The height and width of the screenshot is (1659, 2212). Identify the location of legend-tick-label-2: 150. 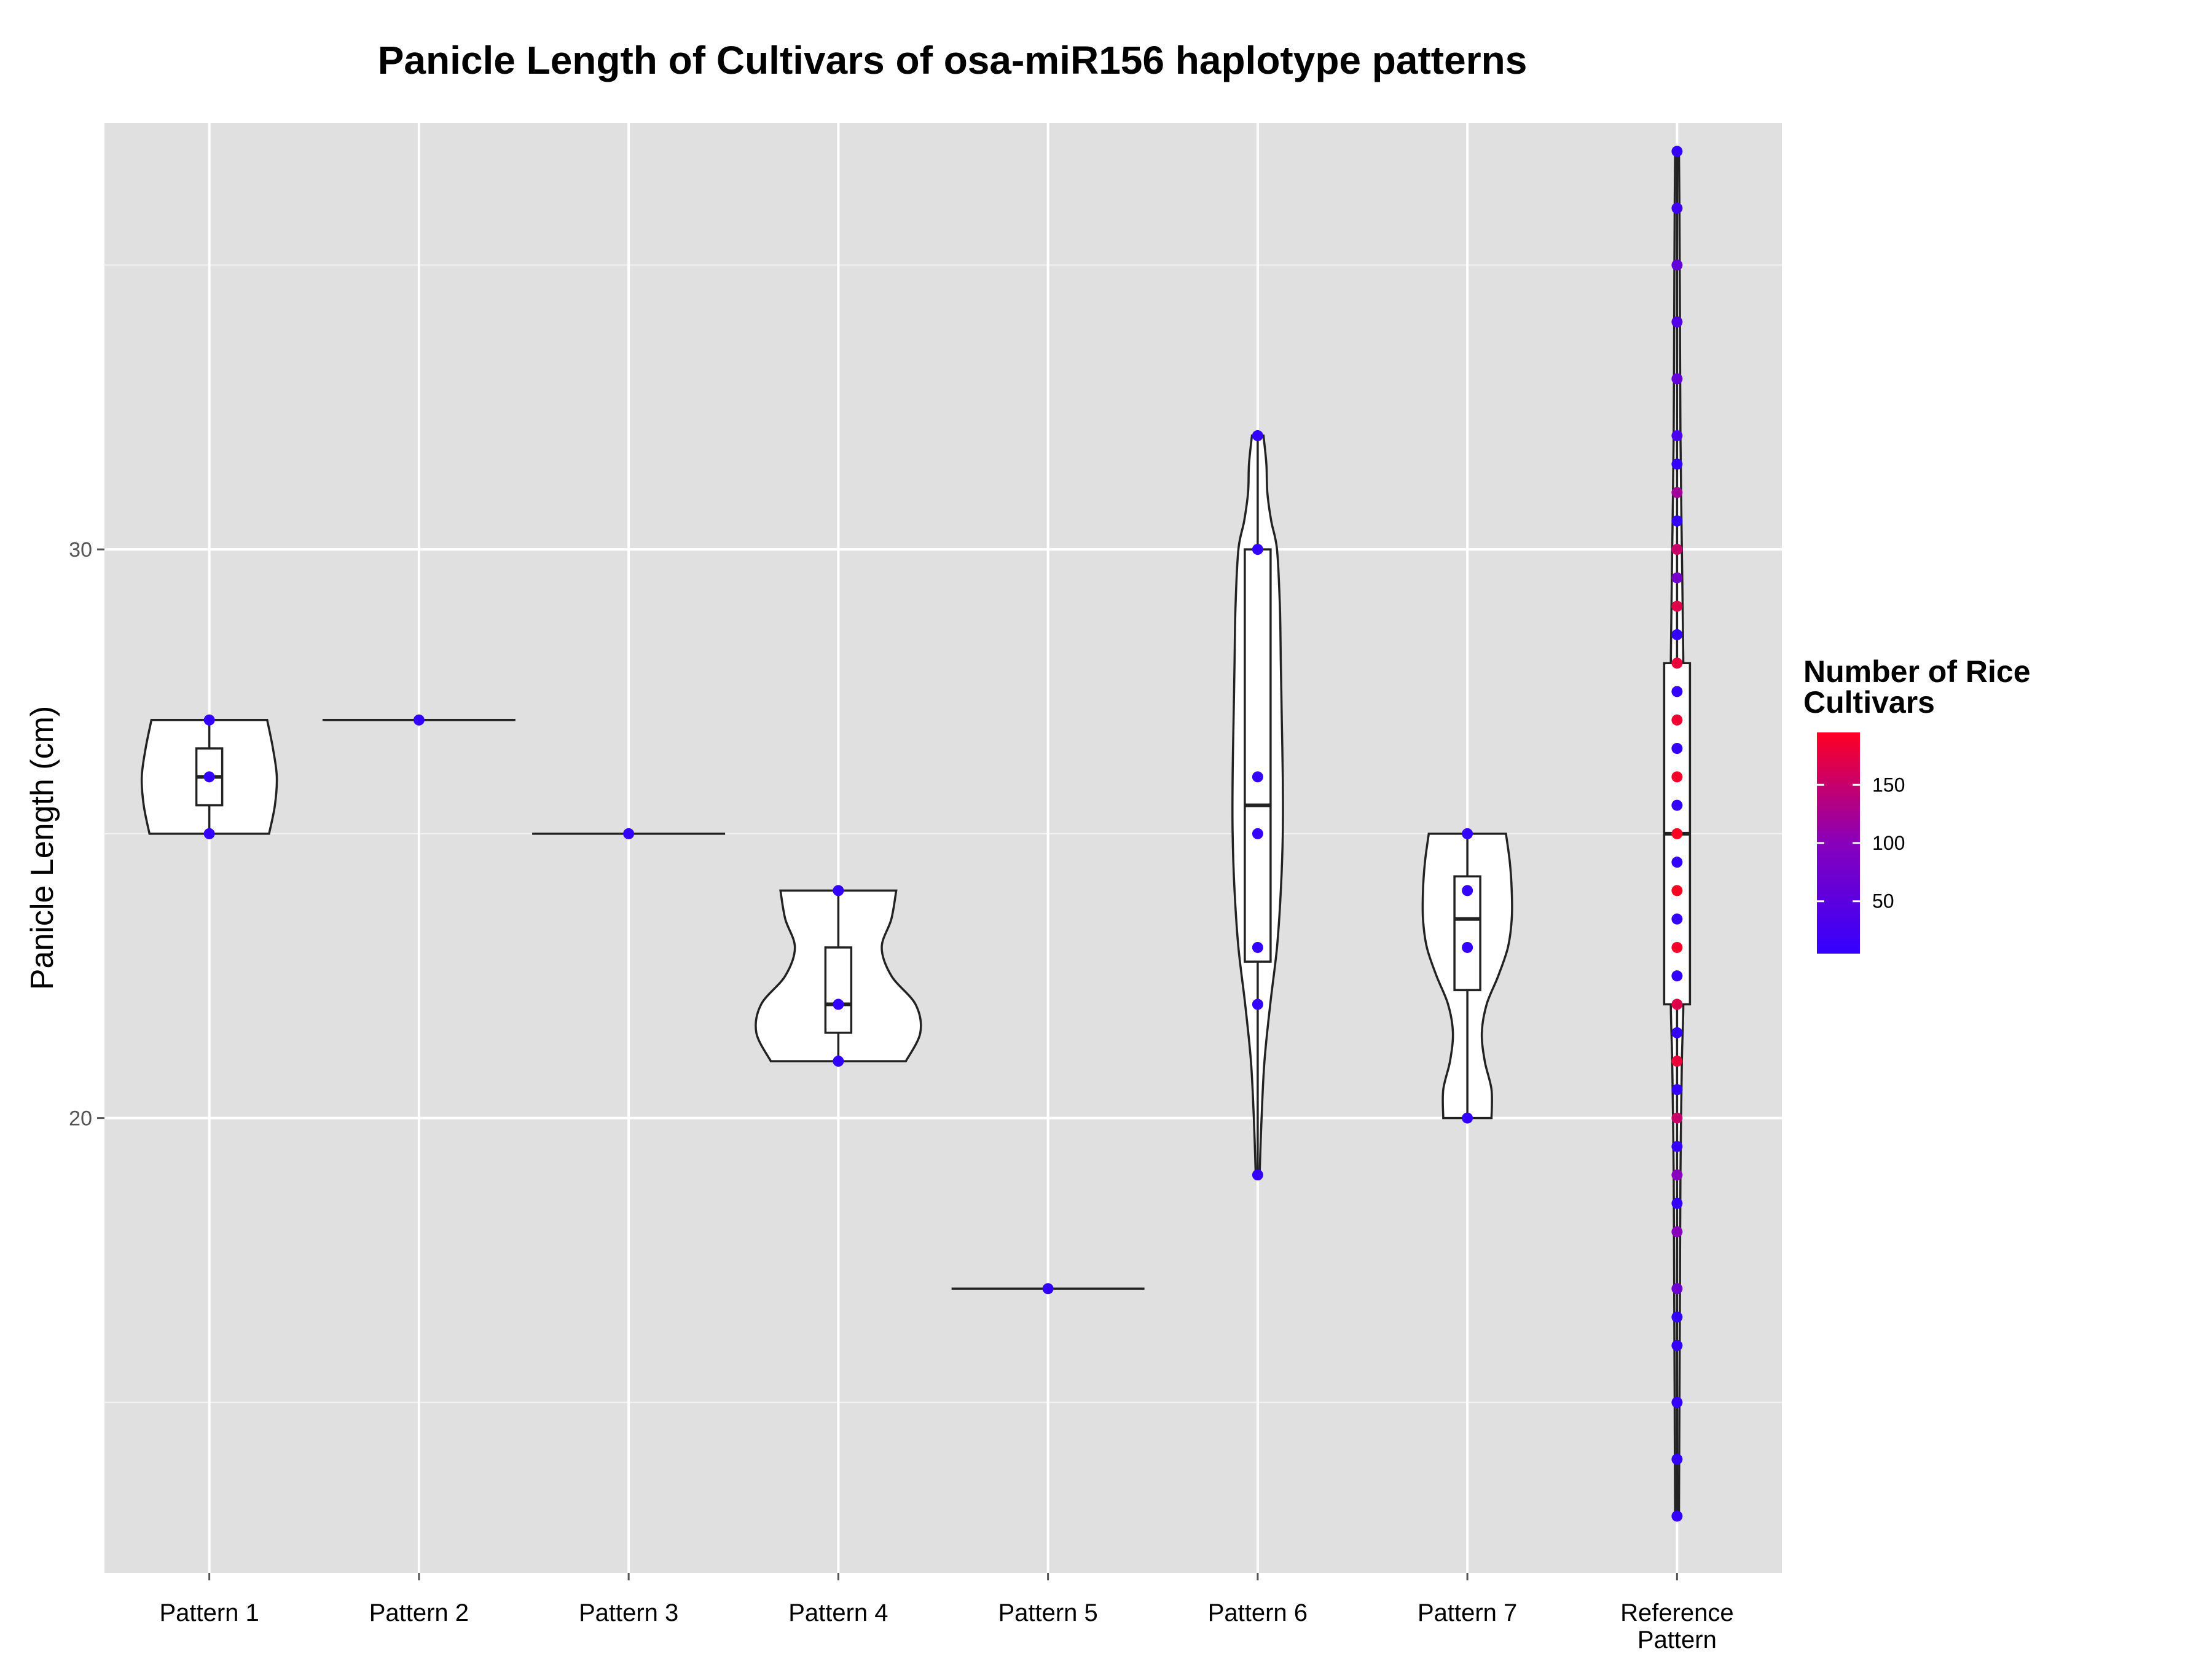
(1888, 785).